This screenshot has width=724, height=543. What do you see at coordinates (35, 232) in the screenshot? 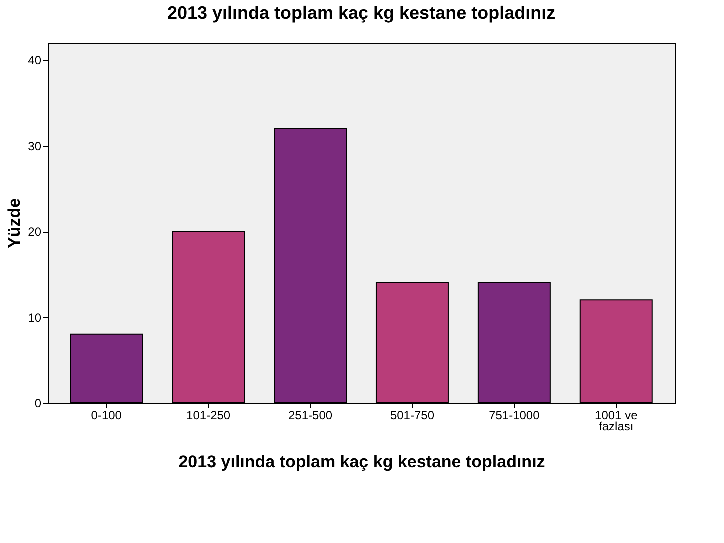
I see `y-tick-label: 20` at bounding box center [35, 232].